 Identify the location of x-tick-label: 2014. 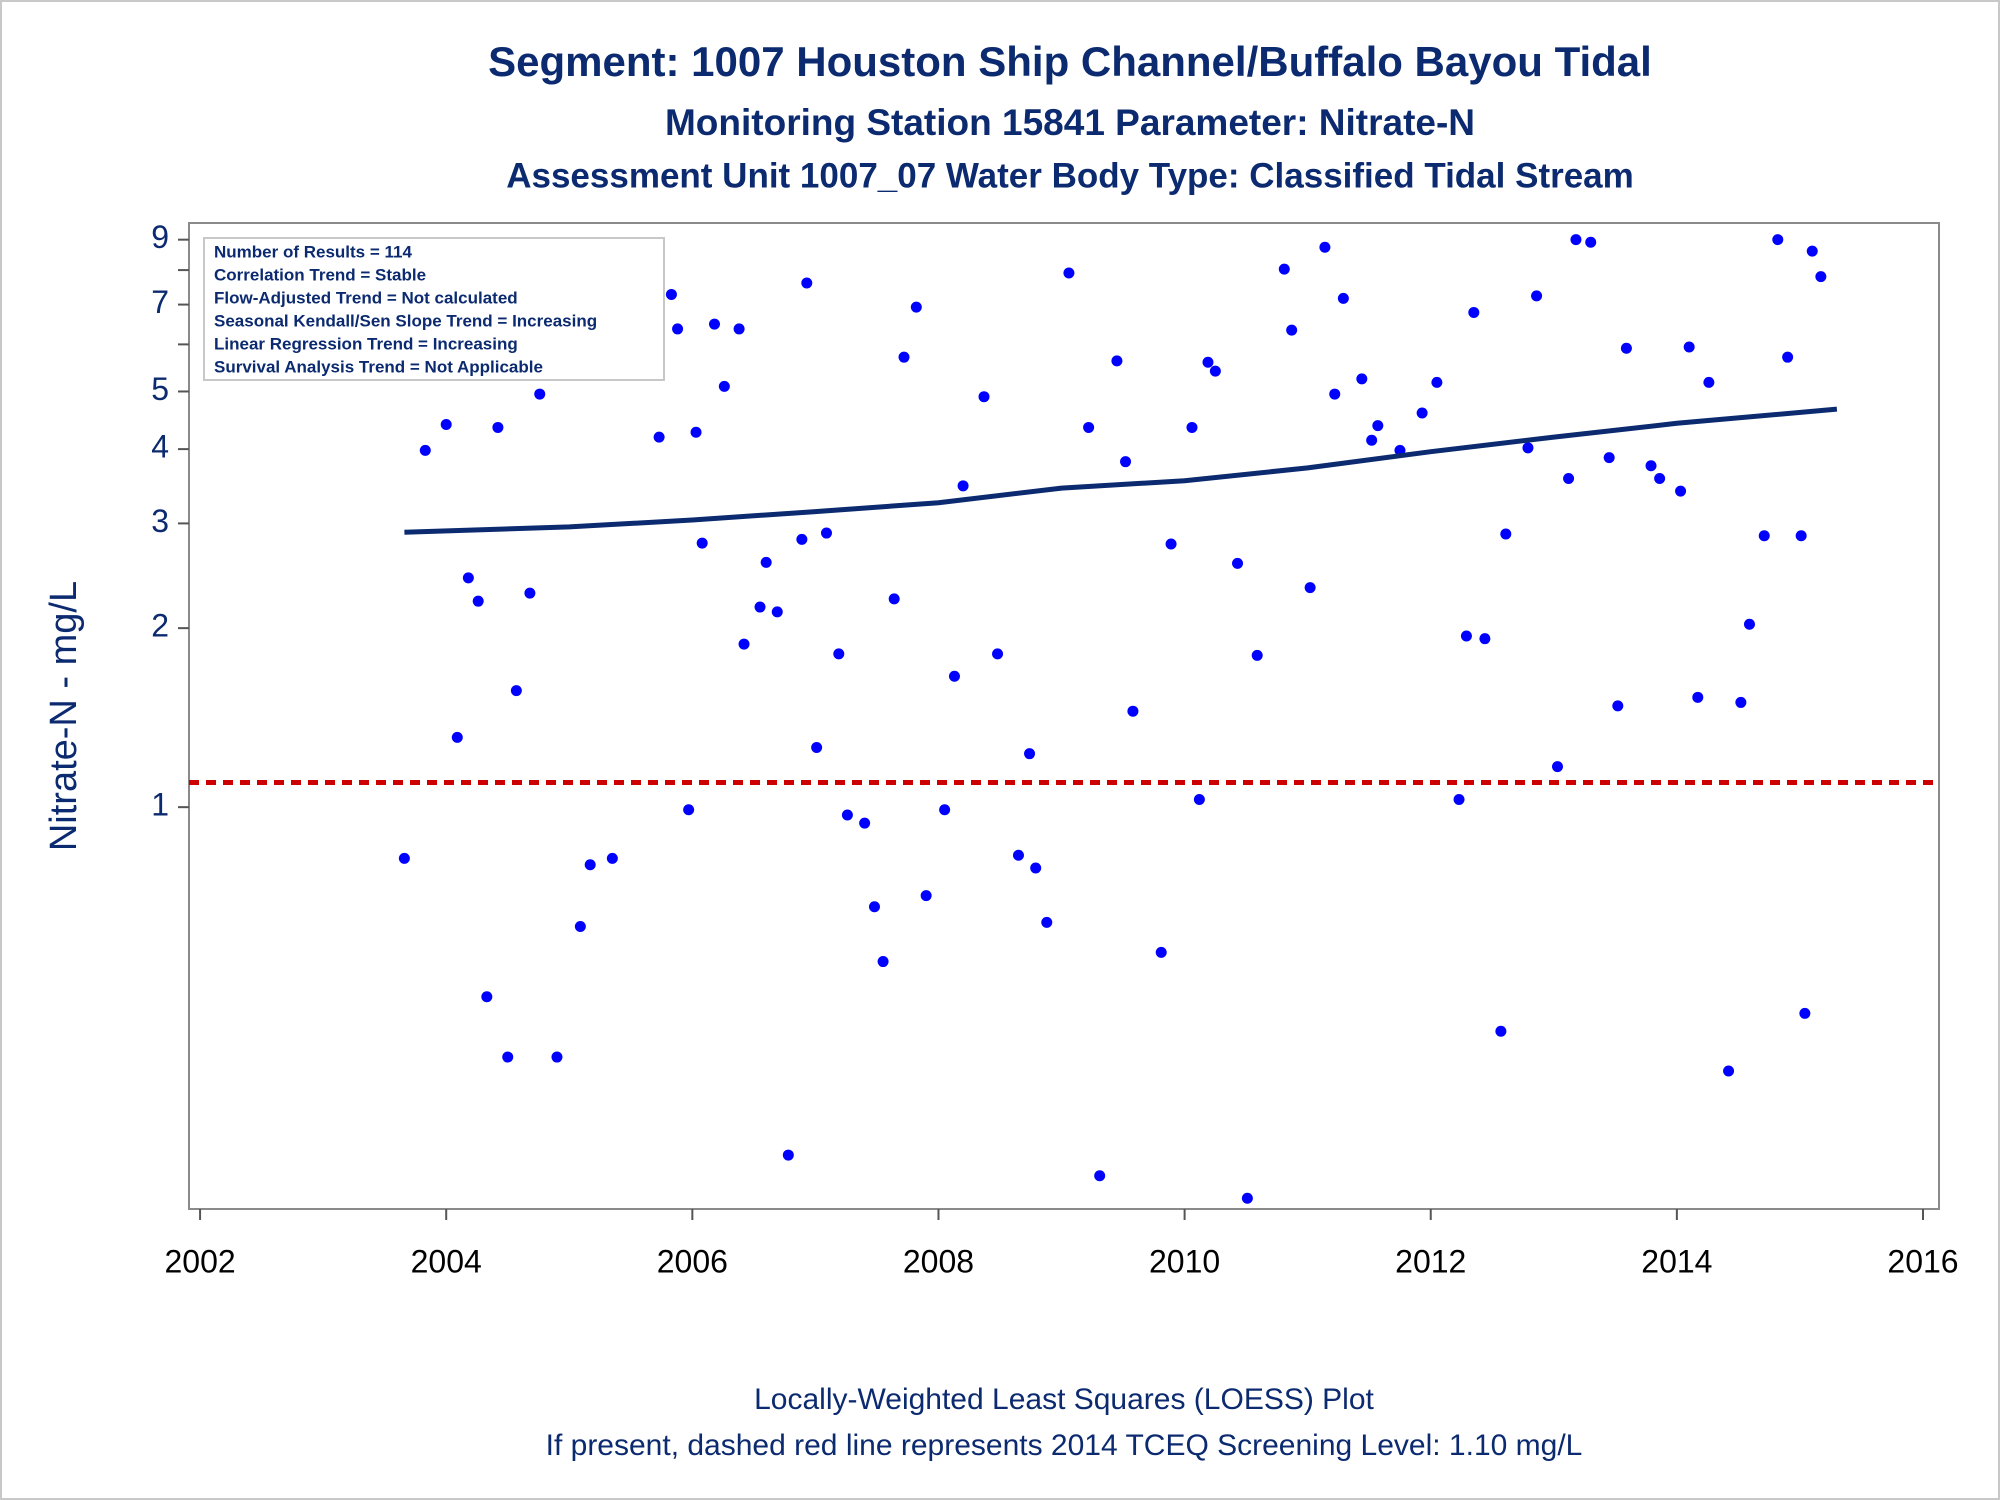
(1676, 1261).